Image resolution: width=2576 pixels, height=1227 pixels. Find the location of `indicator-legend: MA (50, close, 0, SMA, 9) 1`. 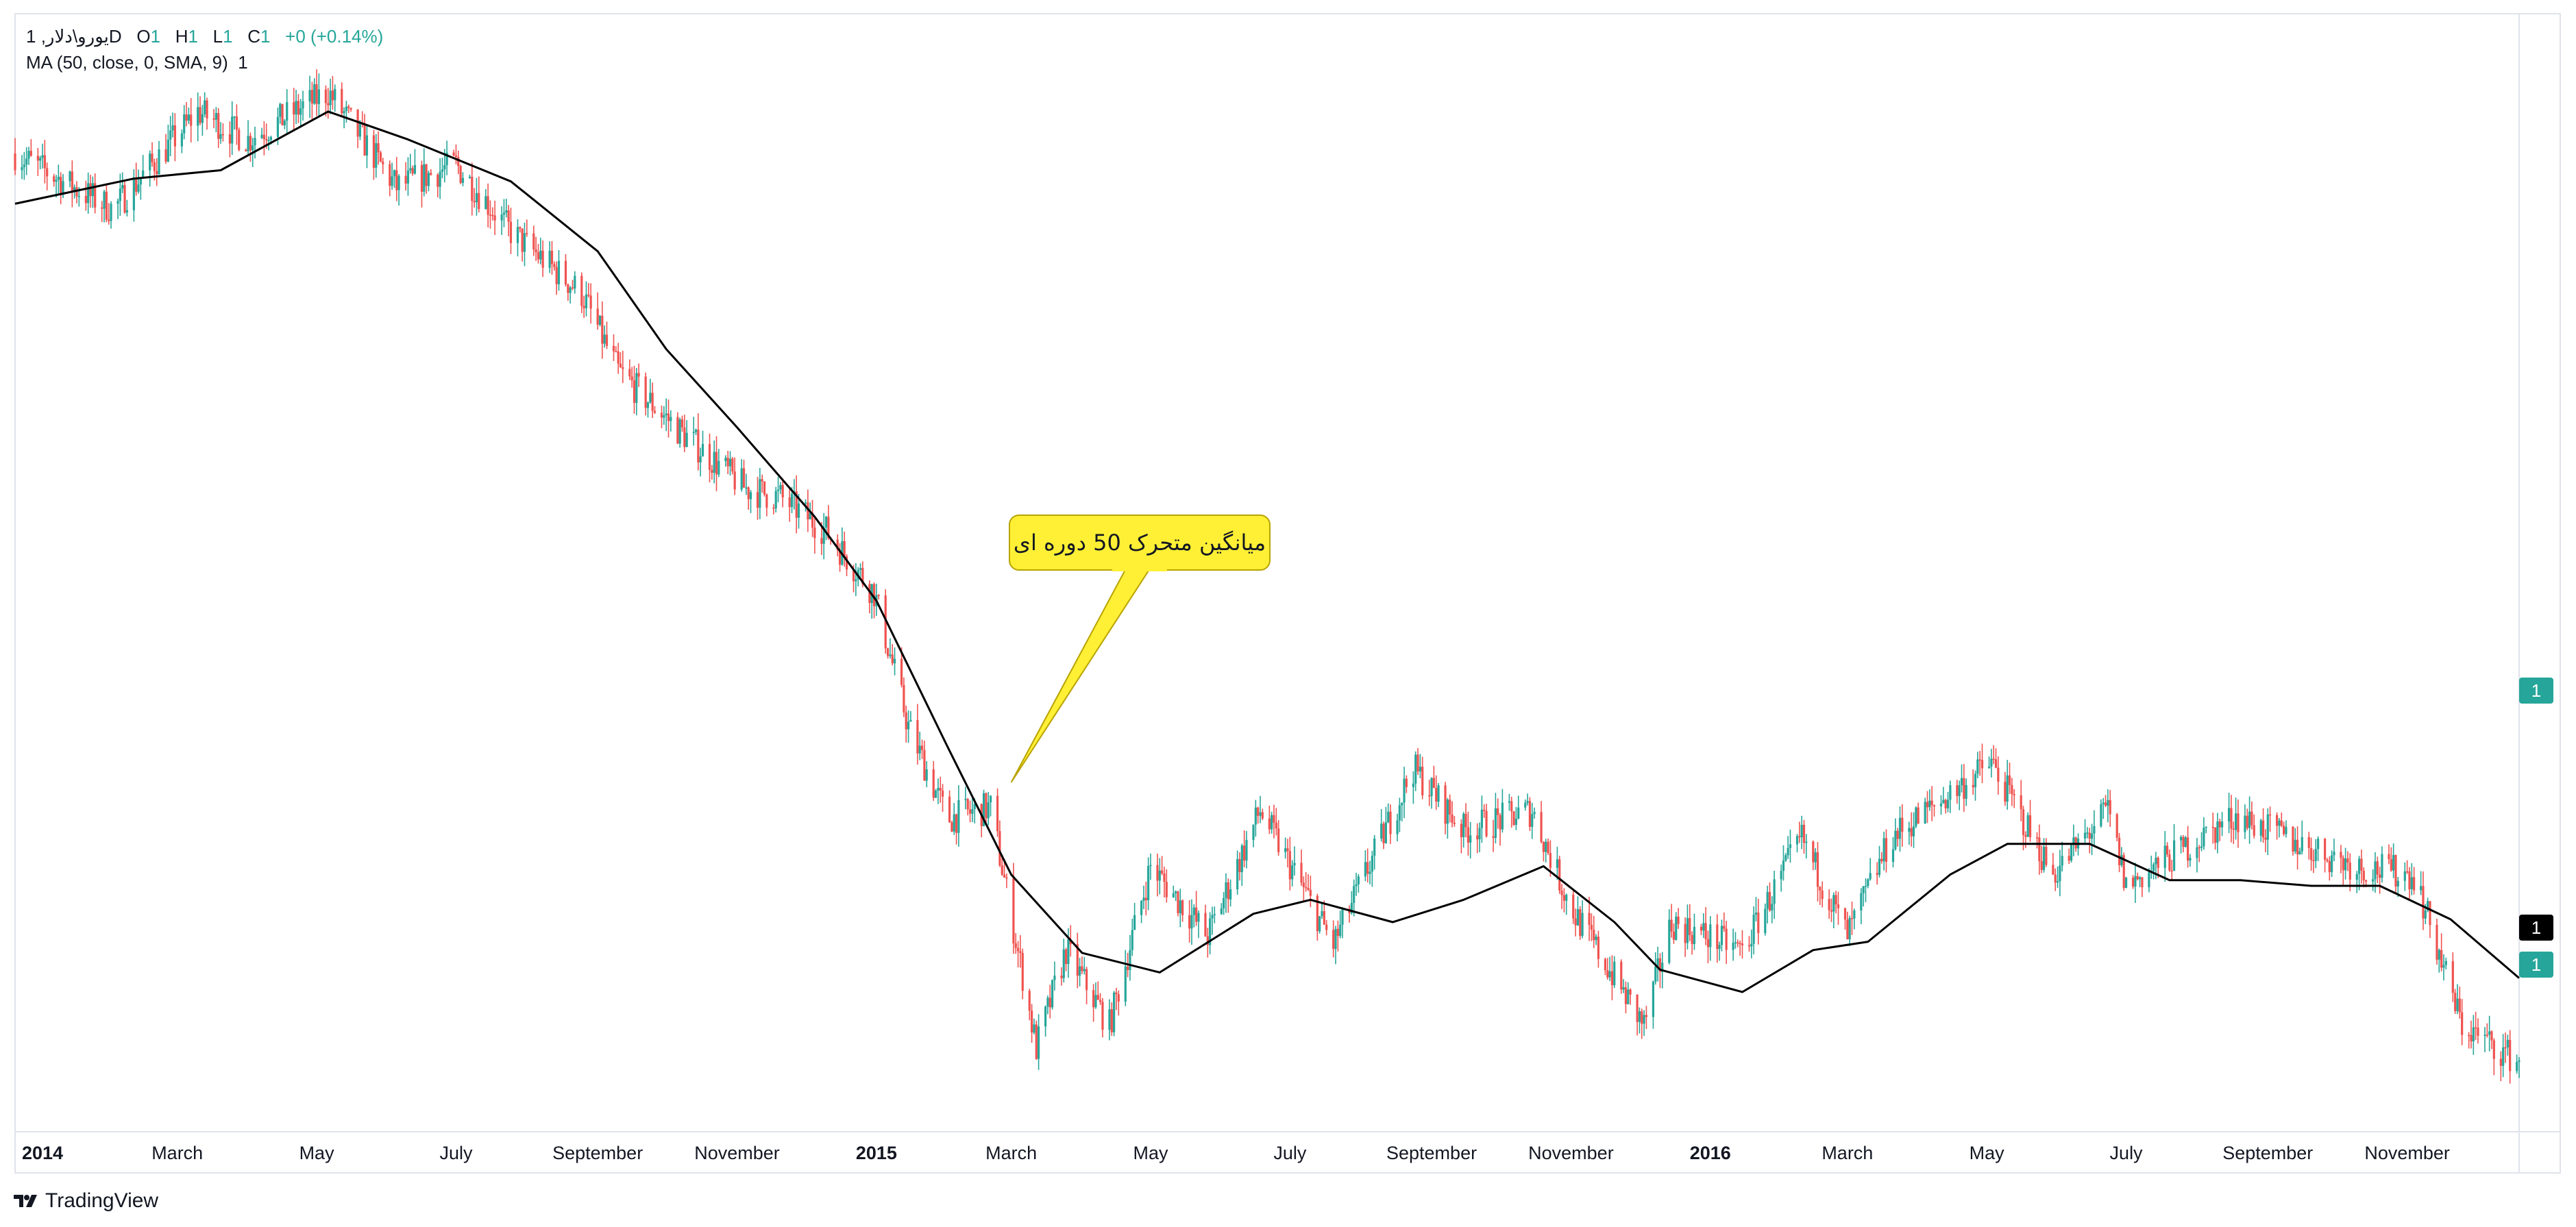

indicator-legend: MA (50, close, 0, SMA, 9) 1 is located at coordinates (137, 62).